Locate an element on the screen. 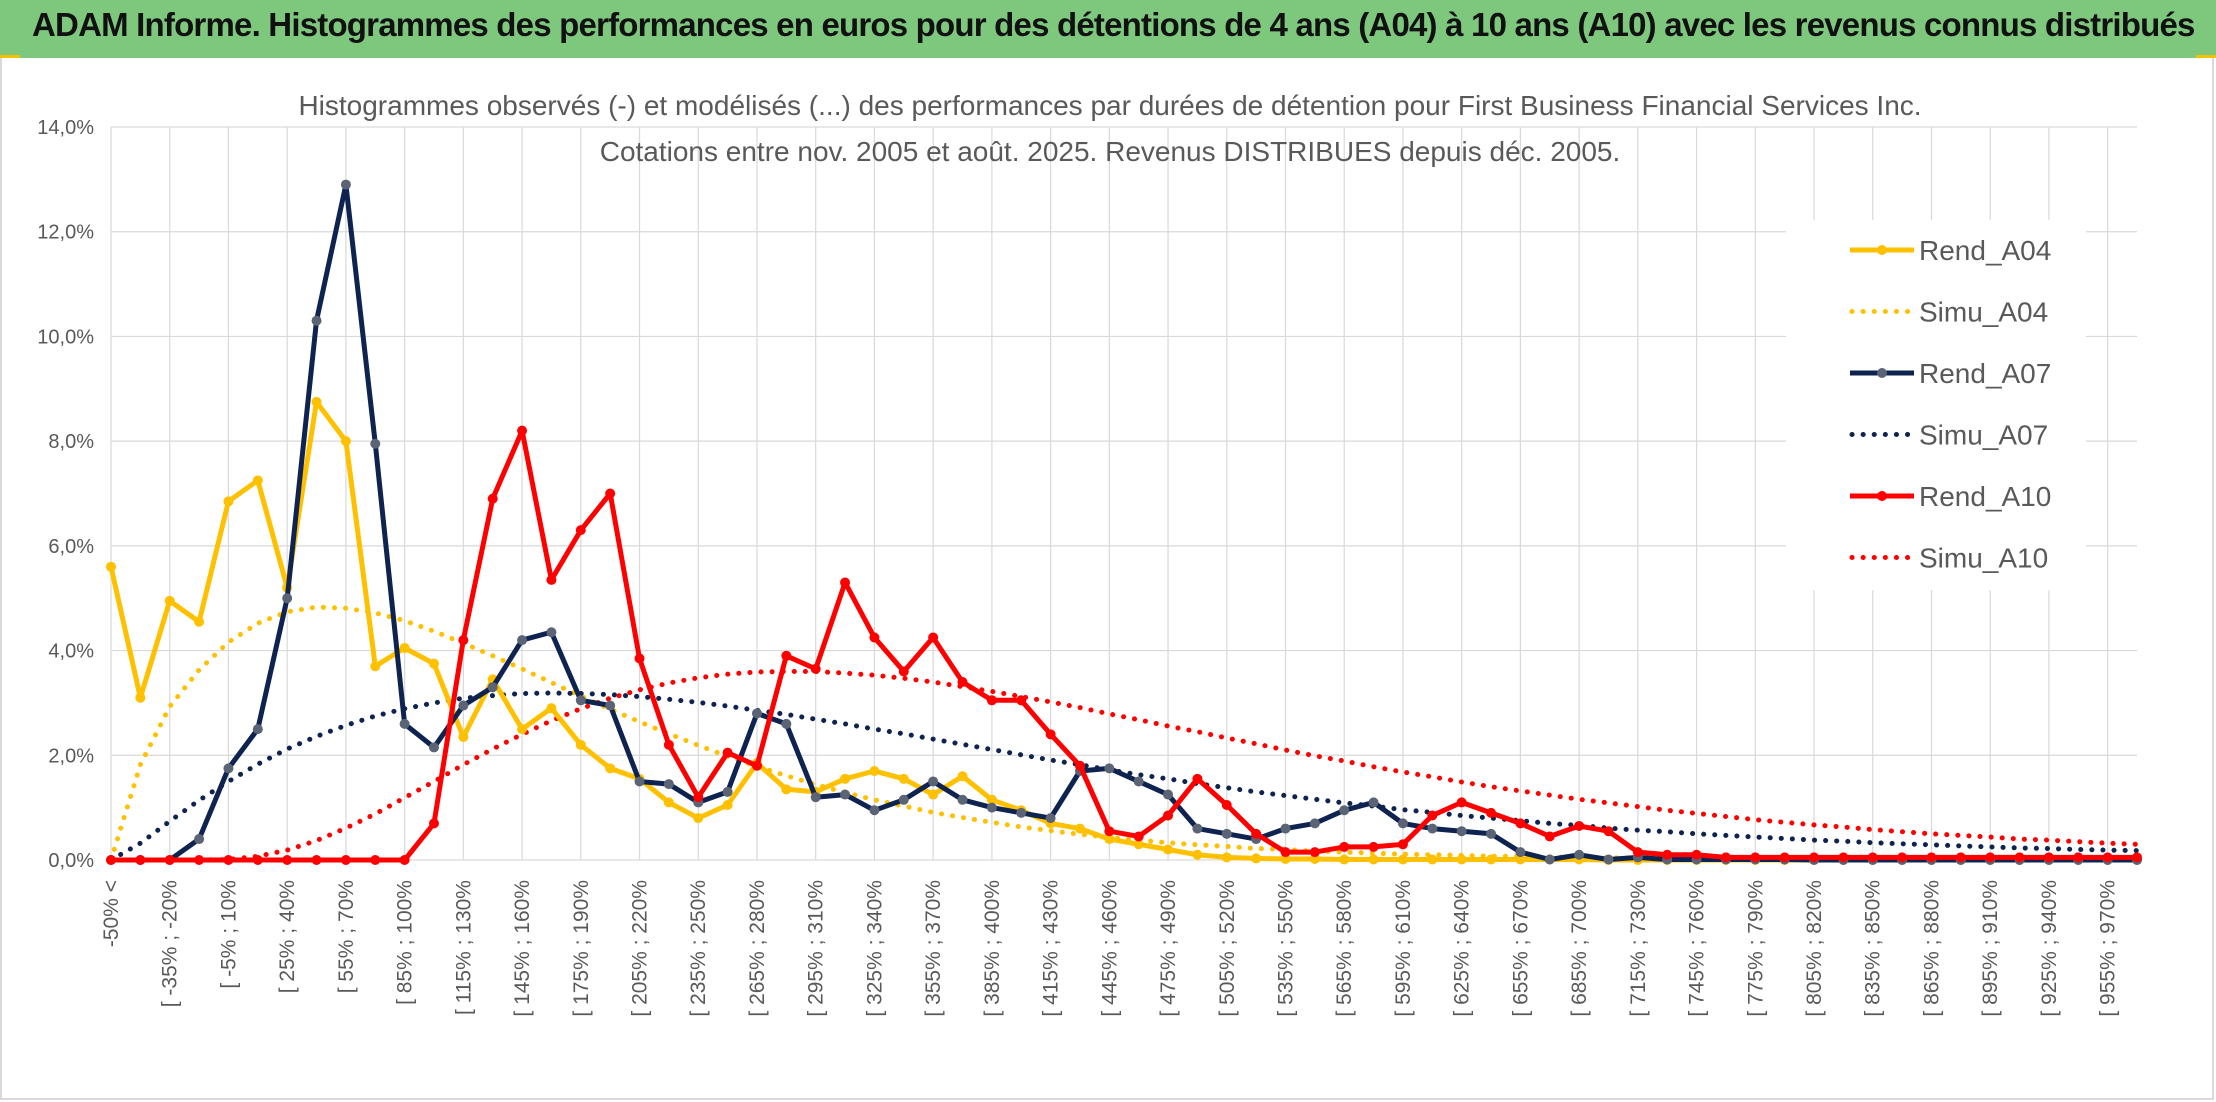 This screenshot has width=2216, height=1102. x-tick-label: [ 655% ; 670% is located at coordinates (1520, 948).